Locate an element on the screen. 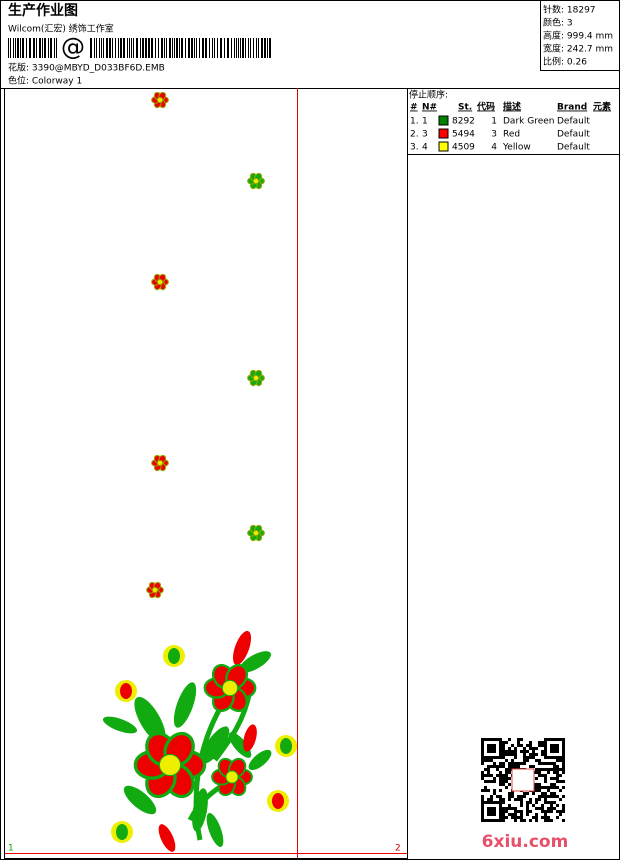 The image size is (620, 860). stat: 比例: 0.26 is located at coordinates (565, 62).